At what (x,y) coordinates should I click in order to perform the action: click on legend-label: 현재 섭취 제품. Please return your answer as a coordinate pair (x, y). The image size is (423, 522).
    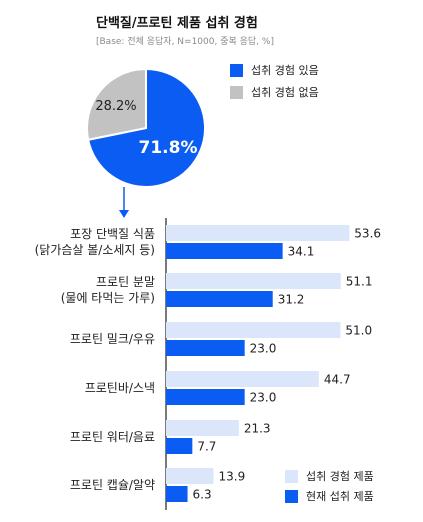
    Looking at the image, I should click on (340, 496).